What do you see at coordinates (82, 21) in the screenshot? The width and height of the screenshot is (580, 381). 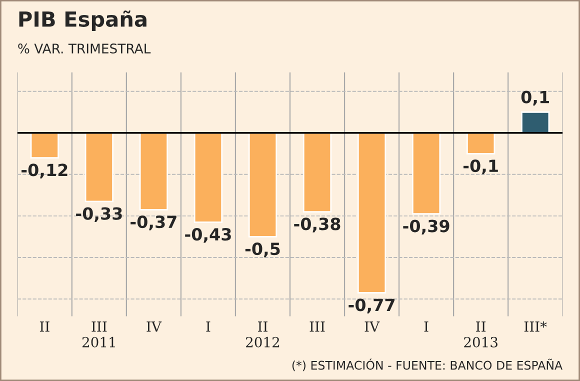 I see `chart-title: PIB España` at bounding box center [82, 21].